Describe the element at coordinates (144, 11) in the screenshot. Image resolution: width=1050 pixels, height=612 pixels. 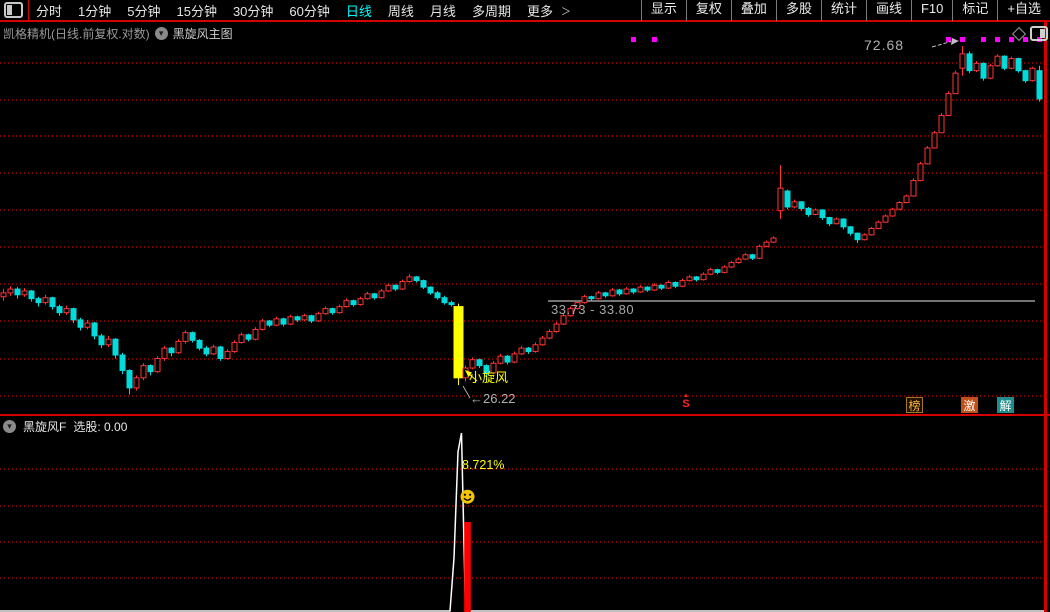
I see `tab-period-5分钟: 5分钟` at that location.